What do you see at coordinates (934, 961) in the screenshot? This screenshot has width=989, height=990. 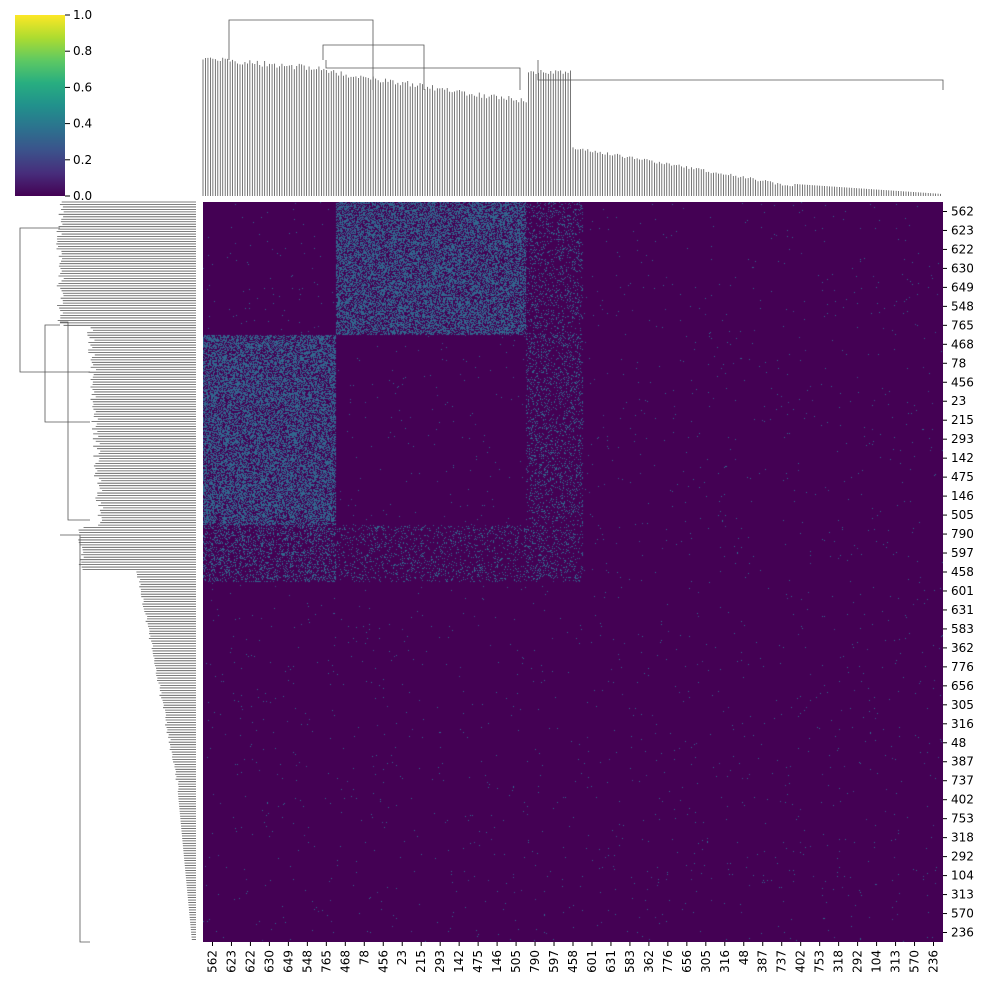 I see `col-tick-label: 236` at bounding box center [934, 961].